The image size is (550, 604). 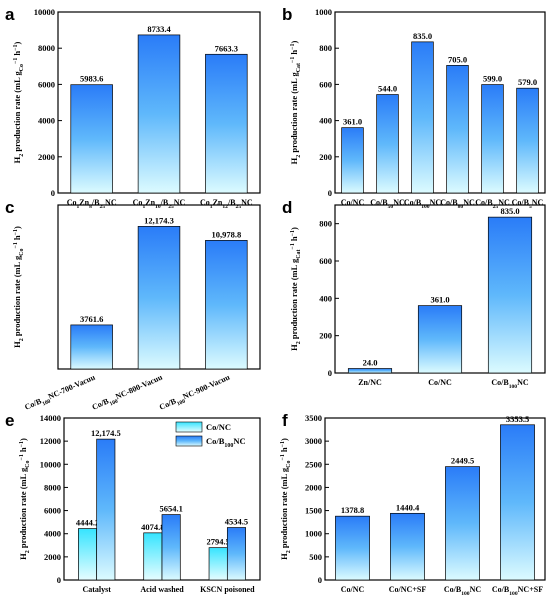 I want to click on data-label: 3761.6, so click(x=91, y=319).